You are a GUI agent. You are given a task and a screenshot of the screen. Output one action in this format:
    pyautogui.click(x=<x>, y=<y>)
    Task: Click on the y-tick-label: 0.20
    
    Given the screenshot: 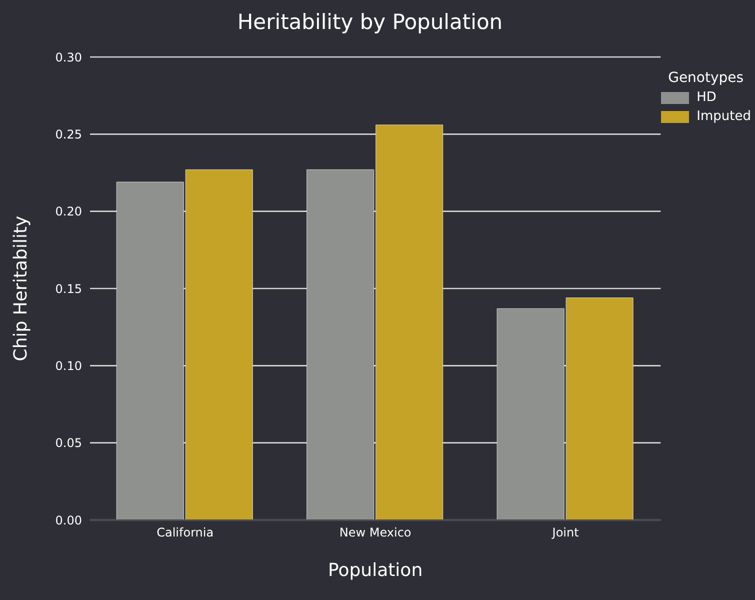 What is the action you would take?
    pyautogui.click(x=68, y=211)
    